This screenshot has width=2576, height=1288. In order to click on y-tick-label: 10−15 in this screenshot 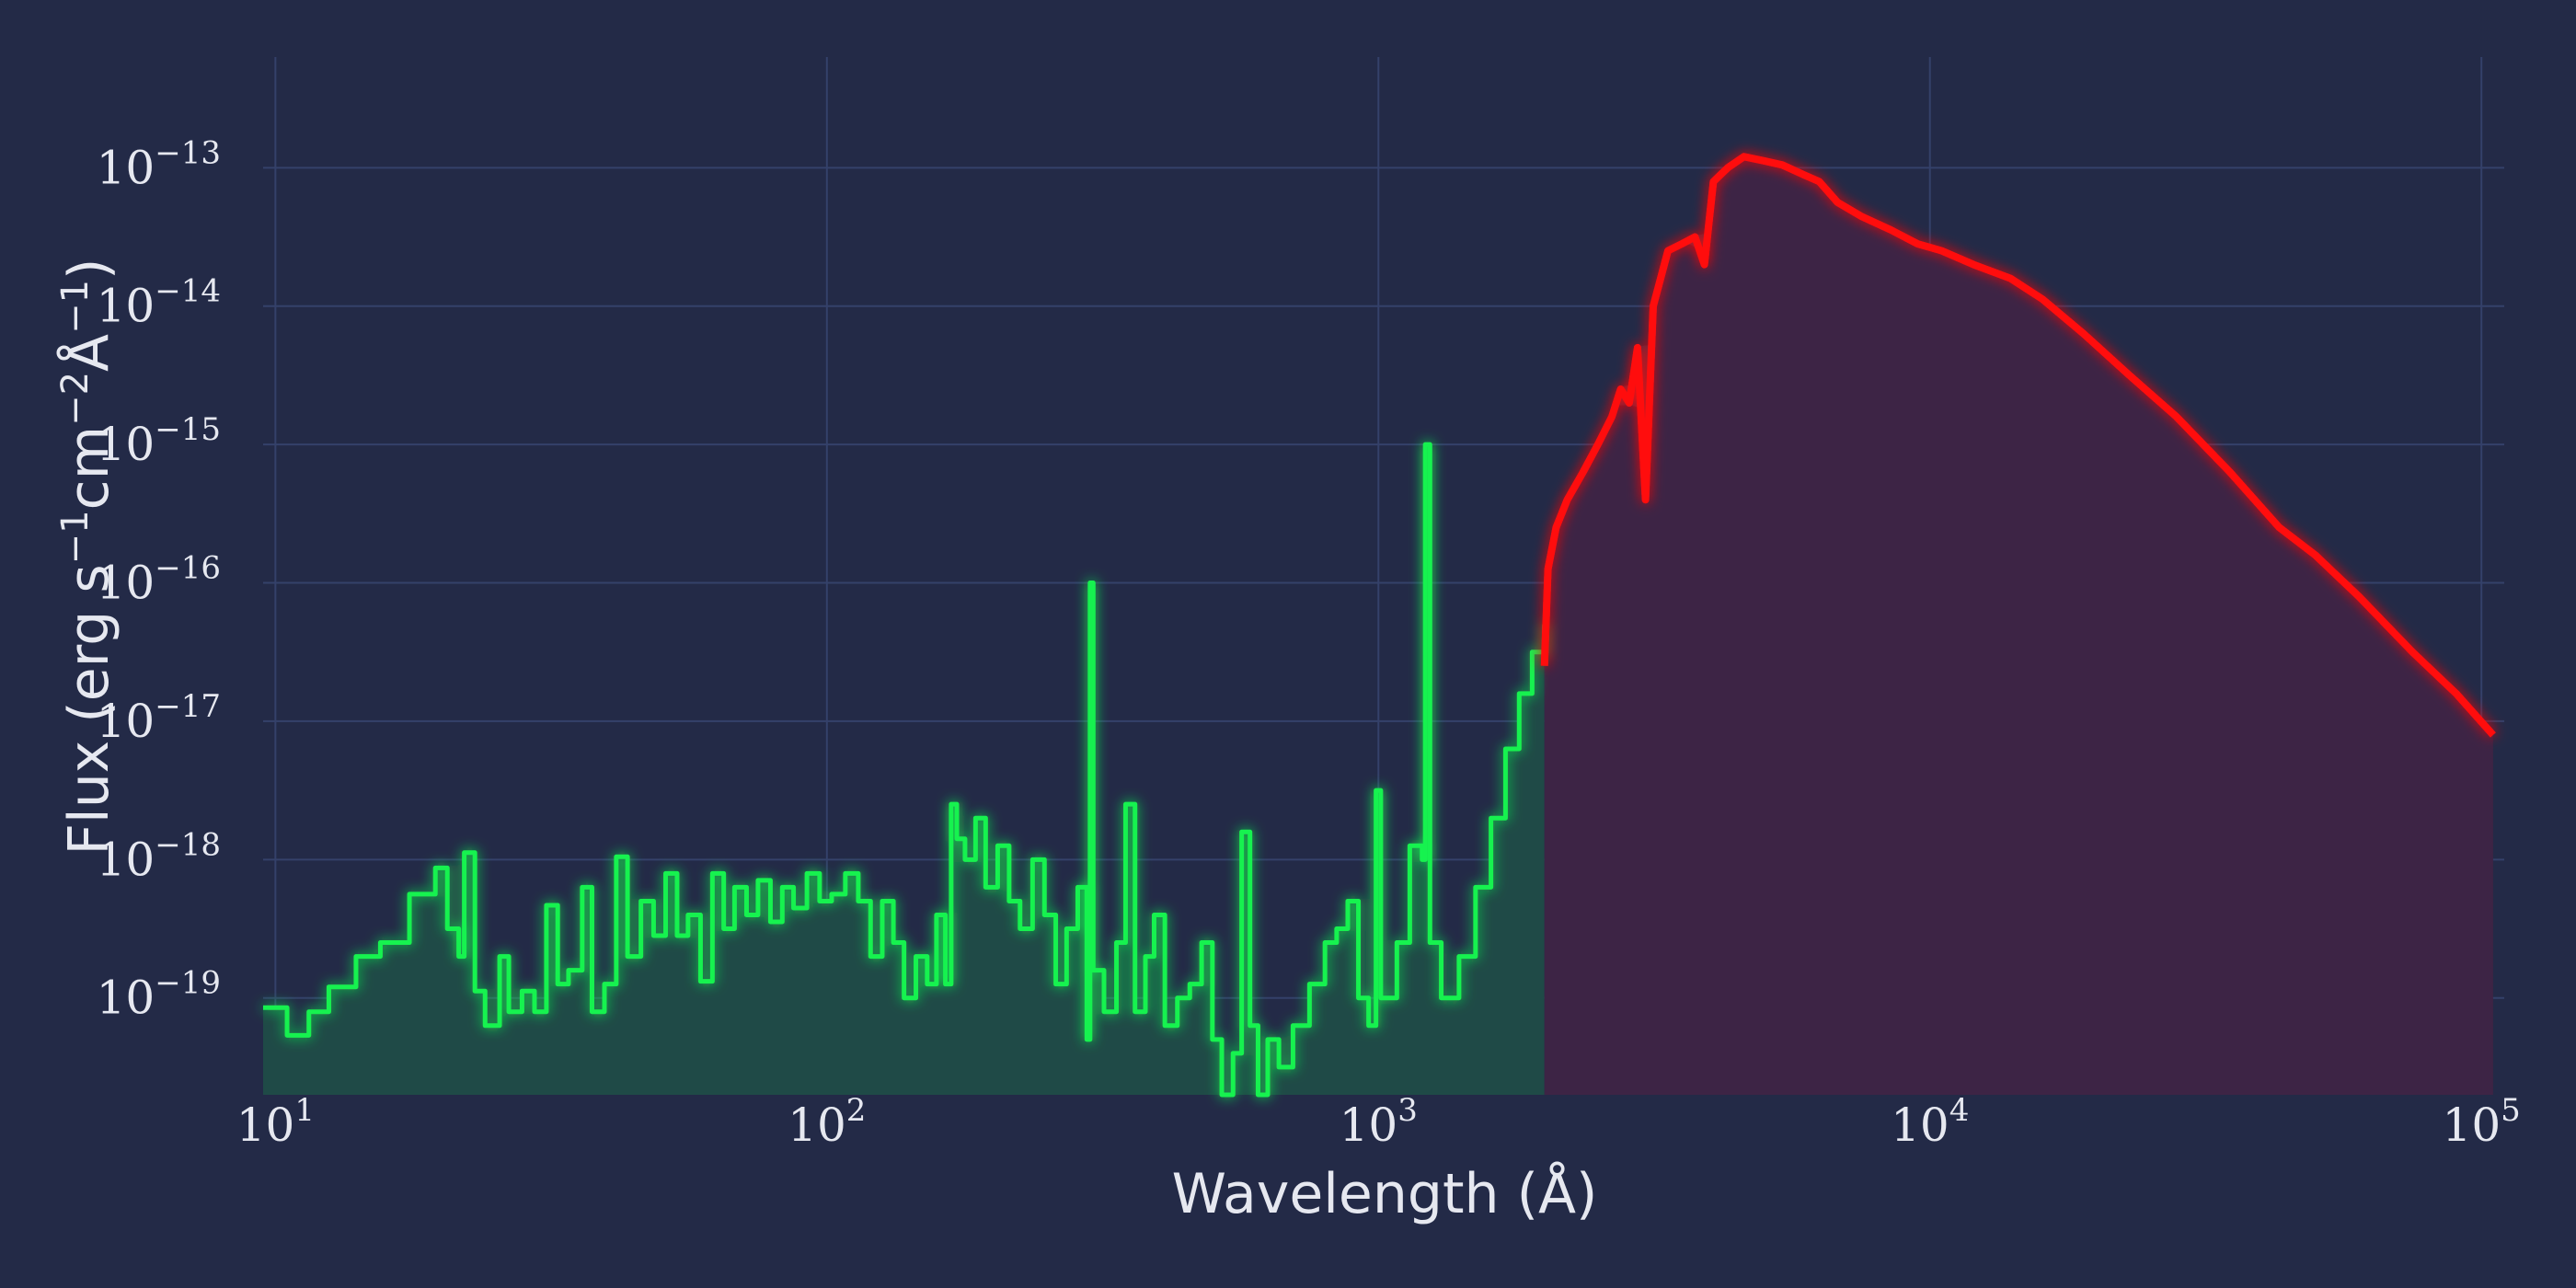, I will do `click(159, 441)`.